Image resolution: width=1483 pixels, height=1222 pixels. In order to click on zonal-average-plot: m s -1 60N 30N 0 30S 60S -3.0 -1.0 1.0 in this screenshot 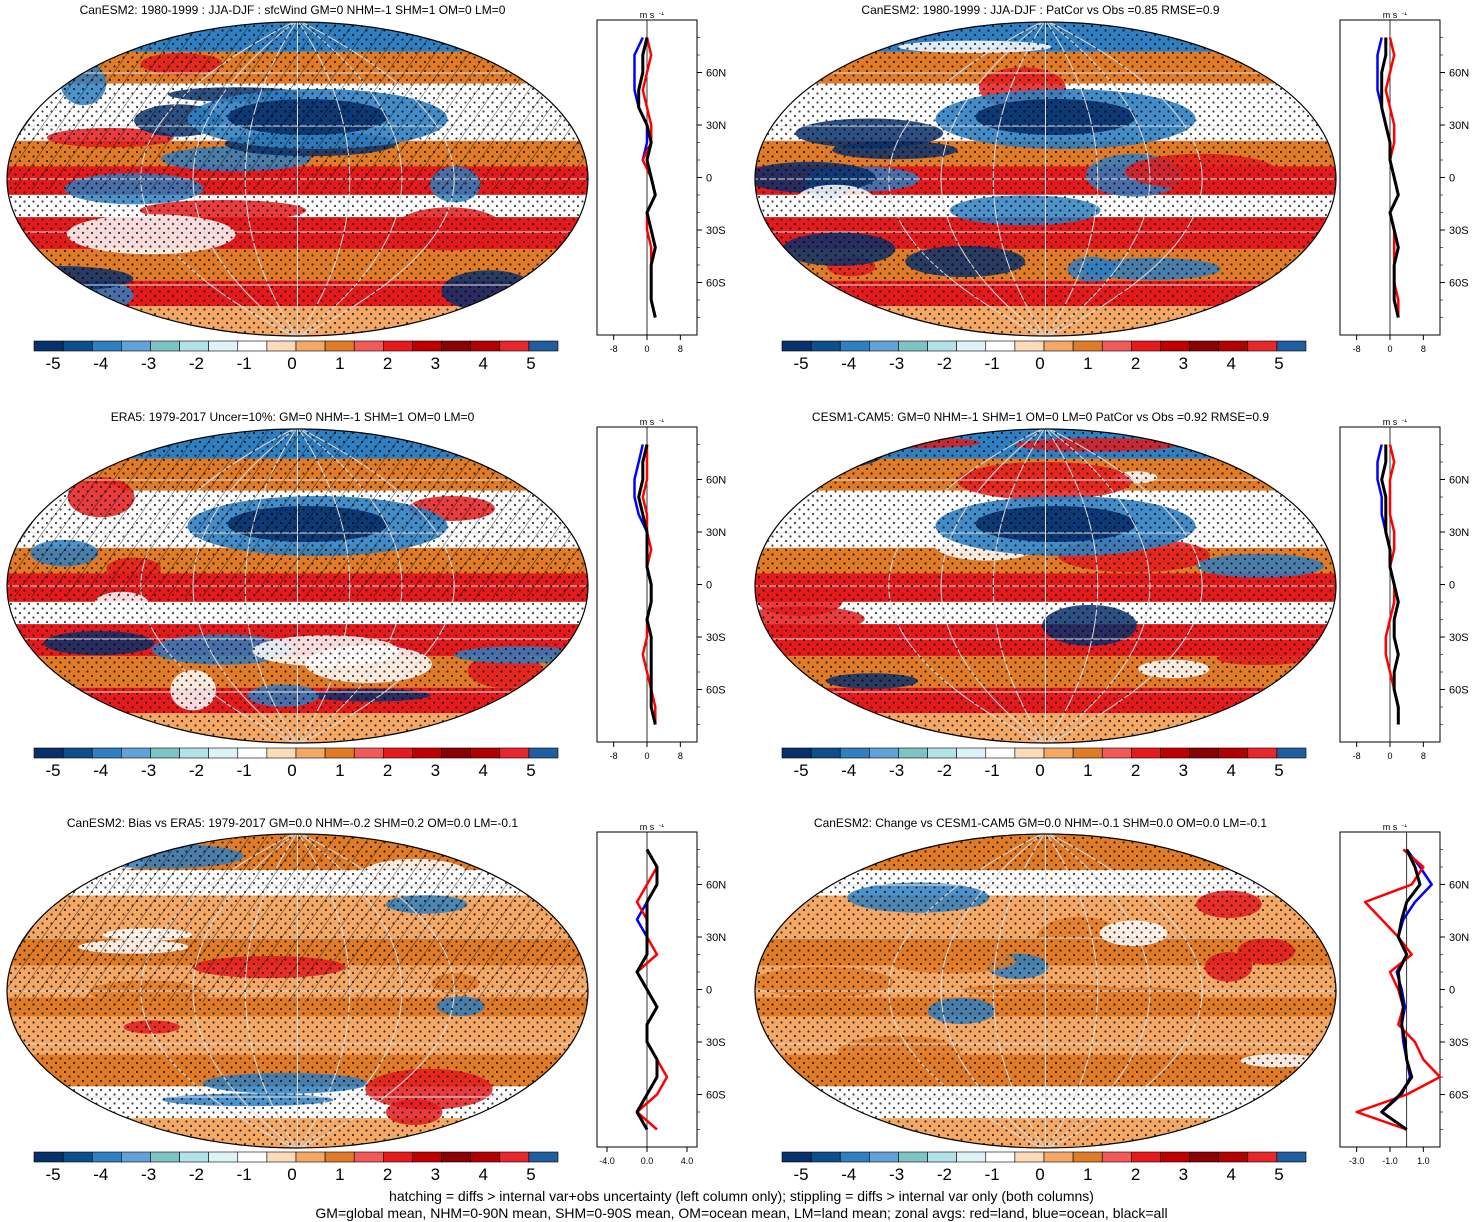, I will do `click(1404, 995)`.